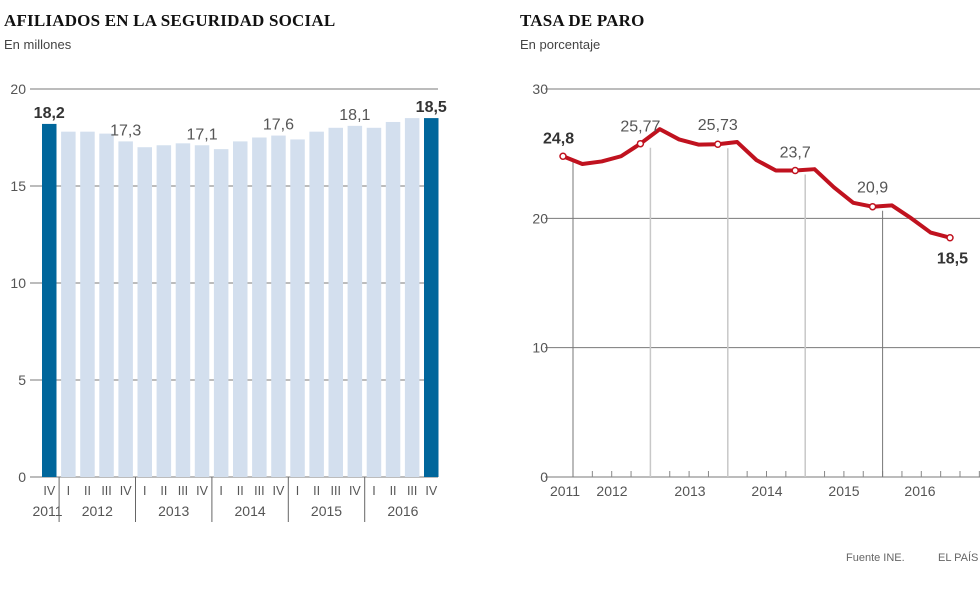 Image resolution: width=980 pixels, height=589 pixels. What do you see at coordinates (326, 511) in the screenshot?
I see `bar-x-year-label: 2015` at bounding box center [326, 511].